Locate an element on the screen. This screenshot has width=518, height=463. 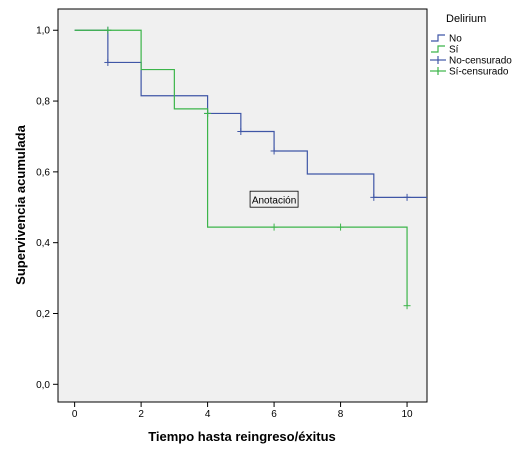
legend-title: Delirium is located at coordinates (466, 19).